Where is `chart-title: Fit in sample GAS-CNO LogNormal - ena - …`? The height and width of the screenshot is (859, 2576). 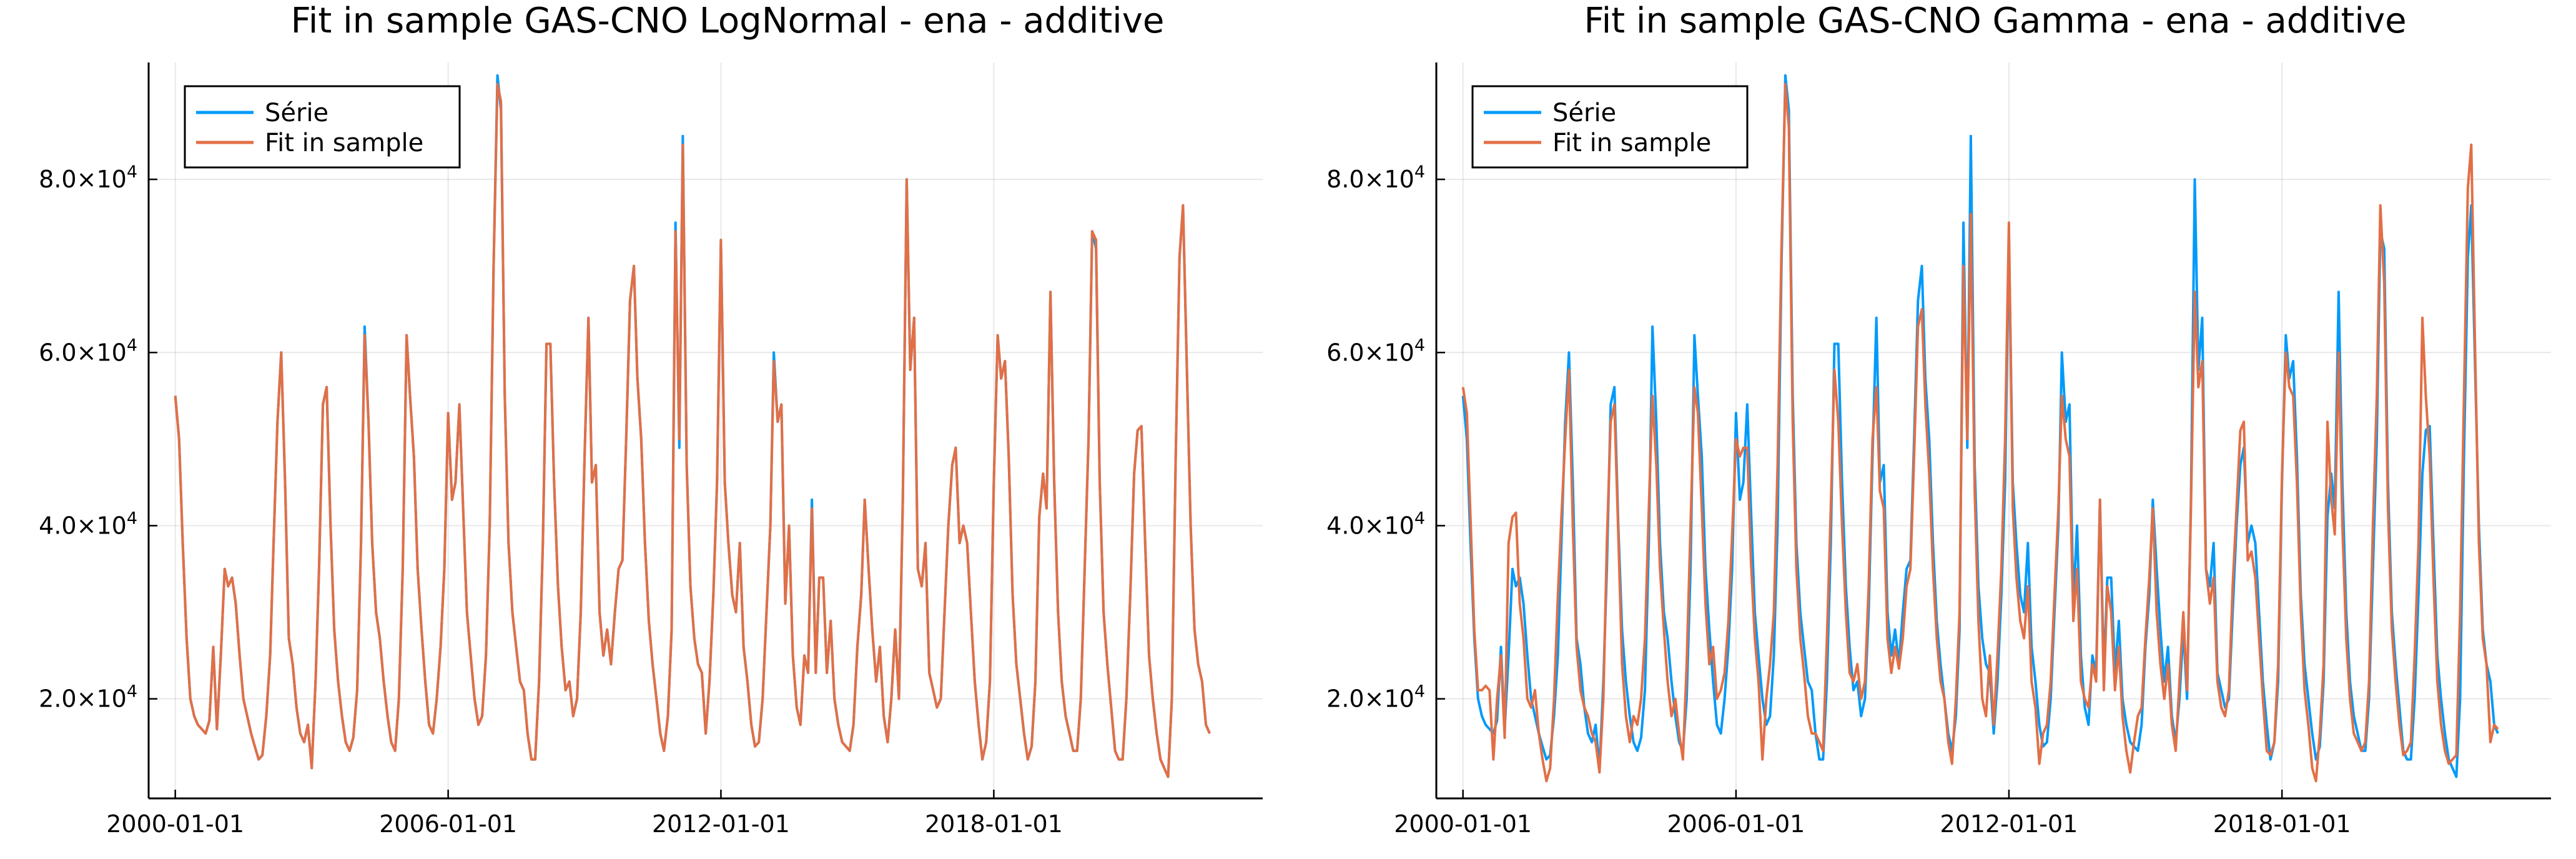
chart-title: Fit in sample GAS-CNO LogNormal - ena - … is located at coordinates (728, 21).